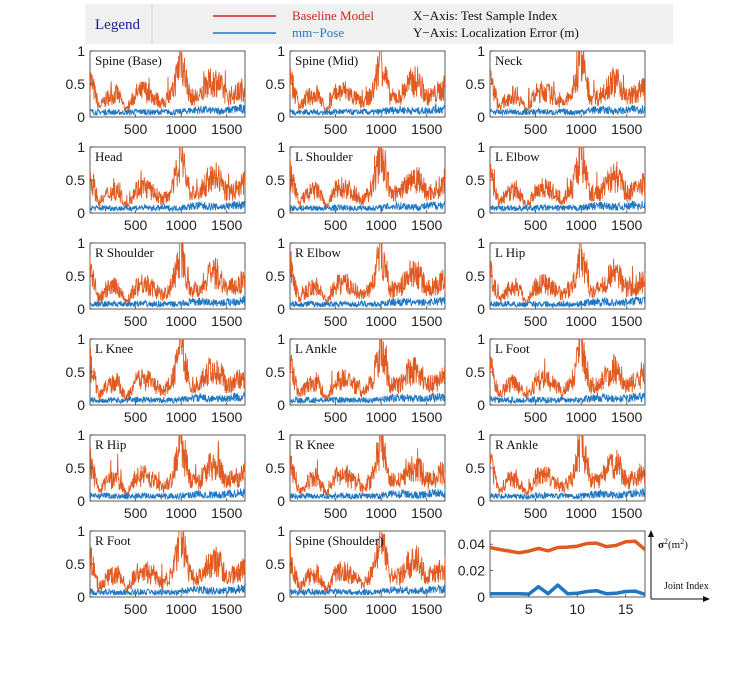 Image resolution: width=745 pixels, height=674 pixels. What do you see at coordinates (516, 444) in the screenshot?
I see `panel-title: R Ankle` at bounding box center [516, 444].